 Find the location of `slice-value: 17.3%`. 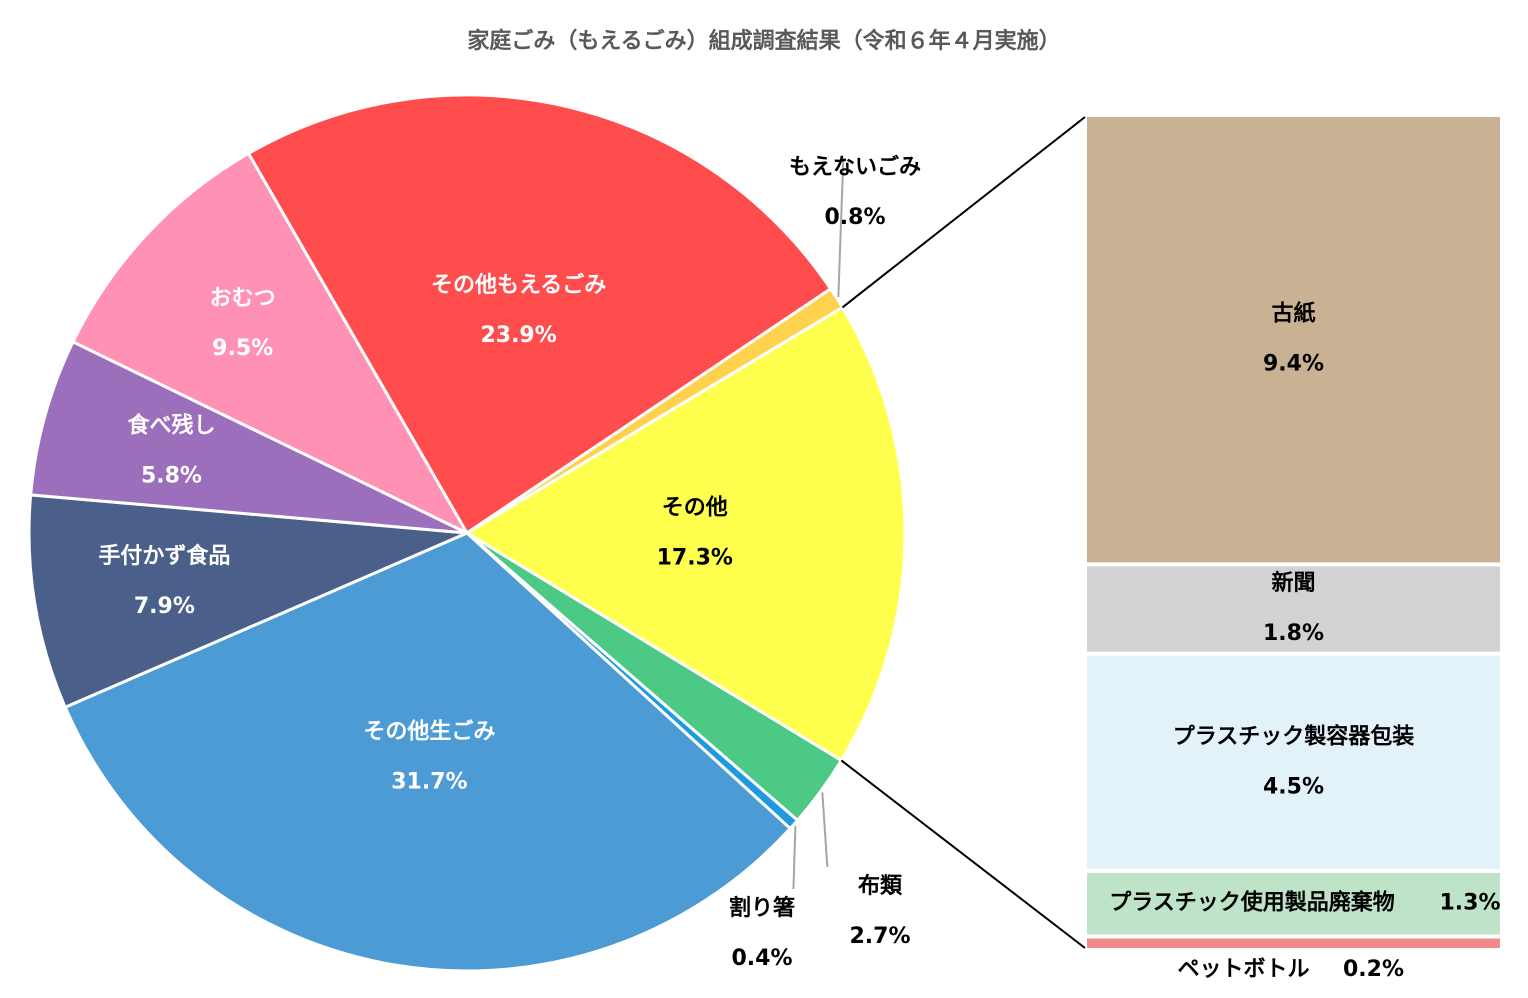

slice-value: 17.3% is located at coordinates (695, 558).